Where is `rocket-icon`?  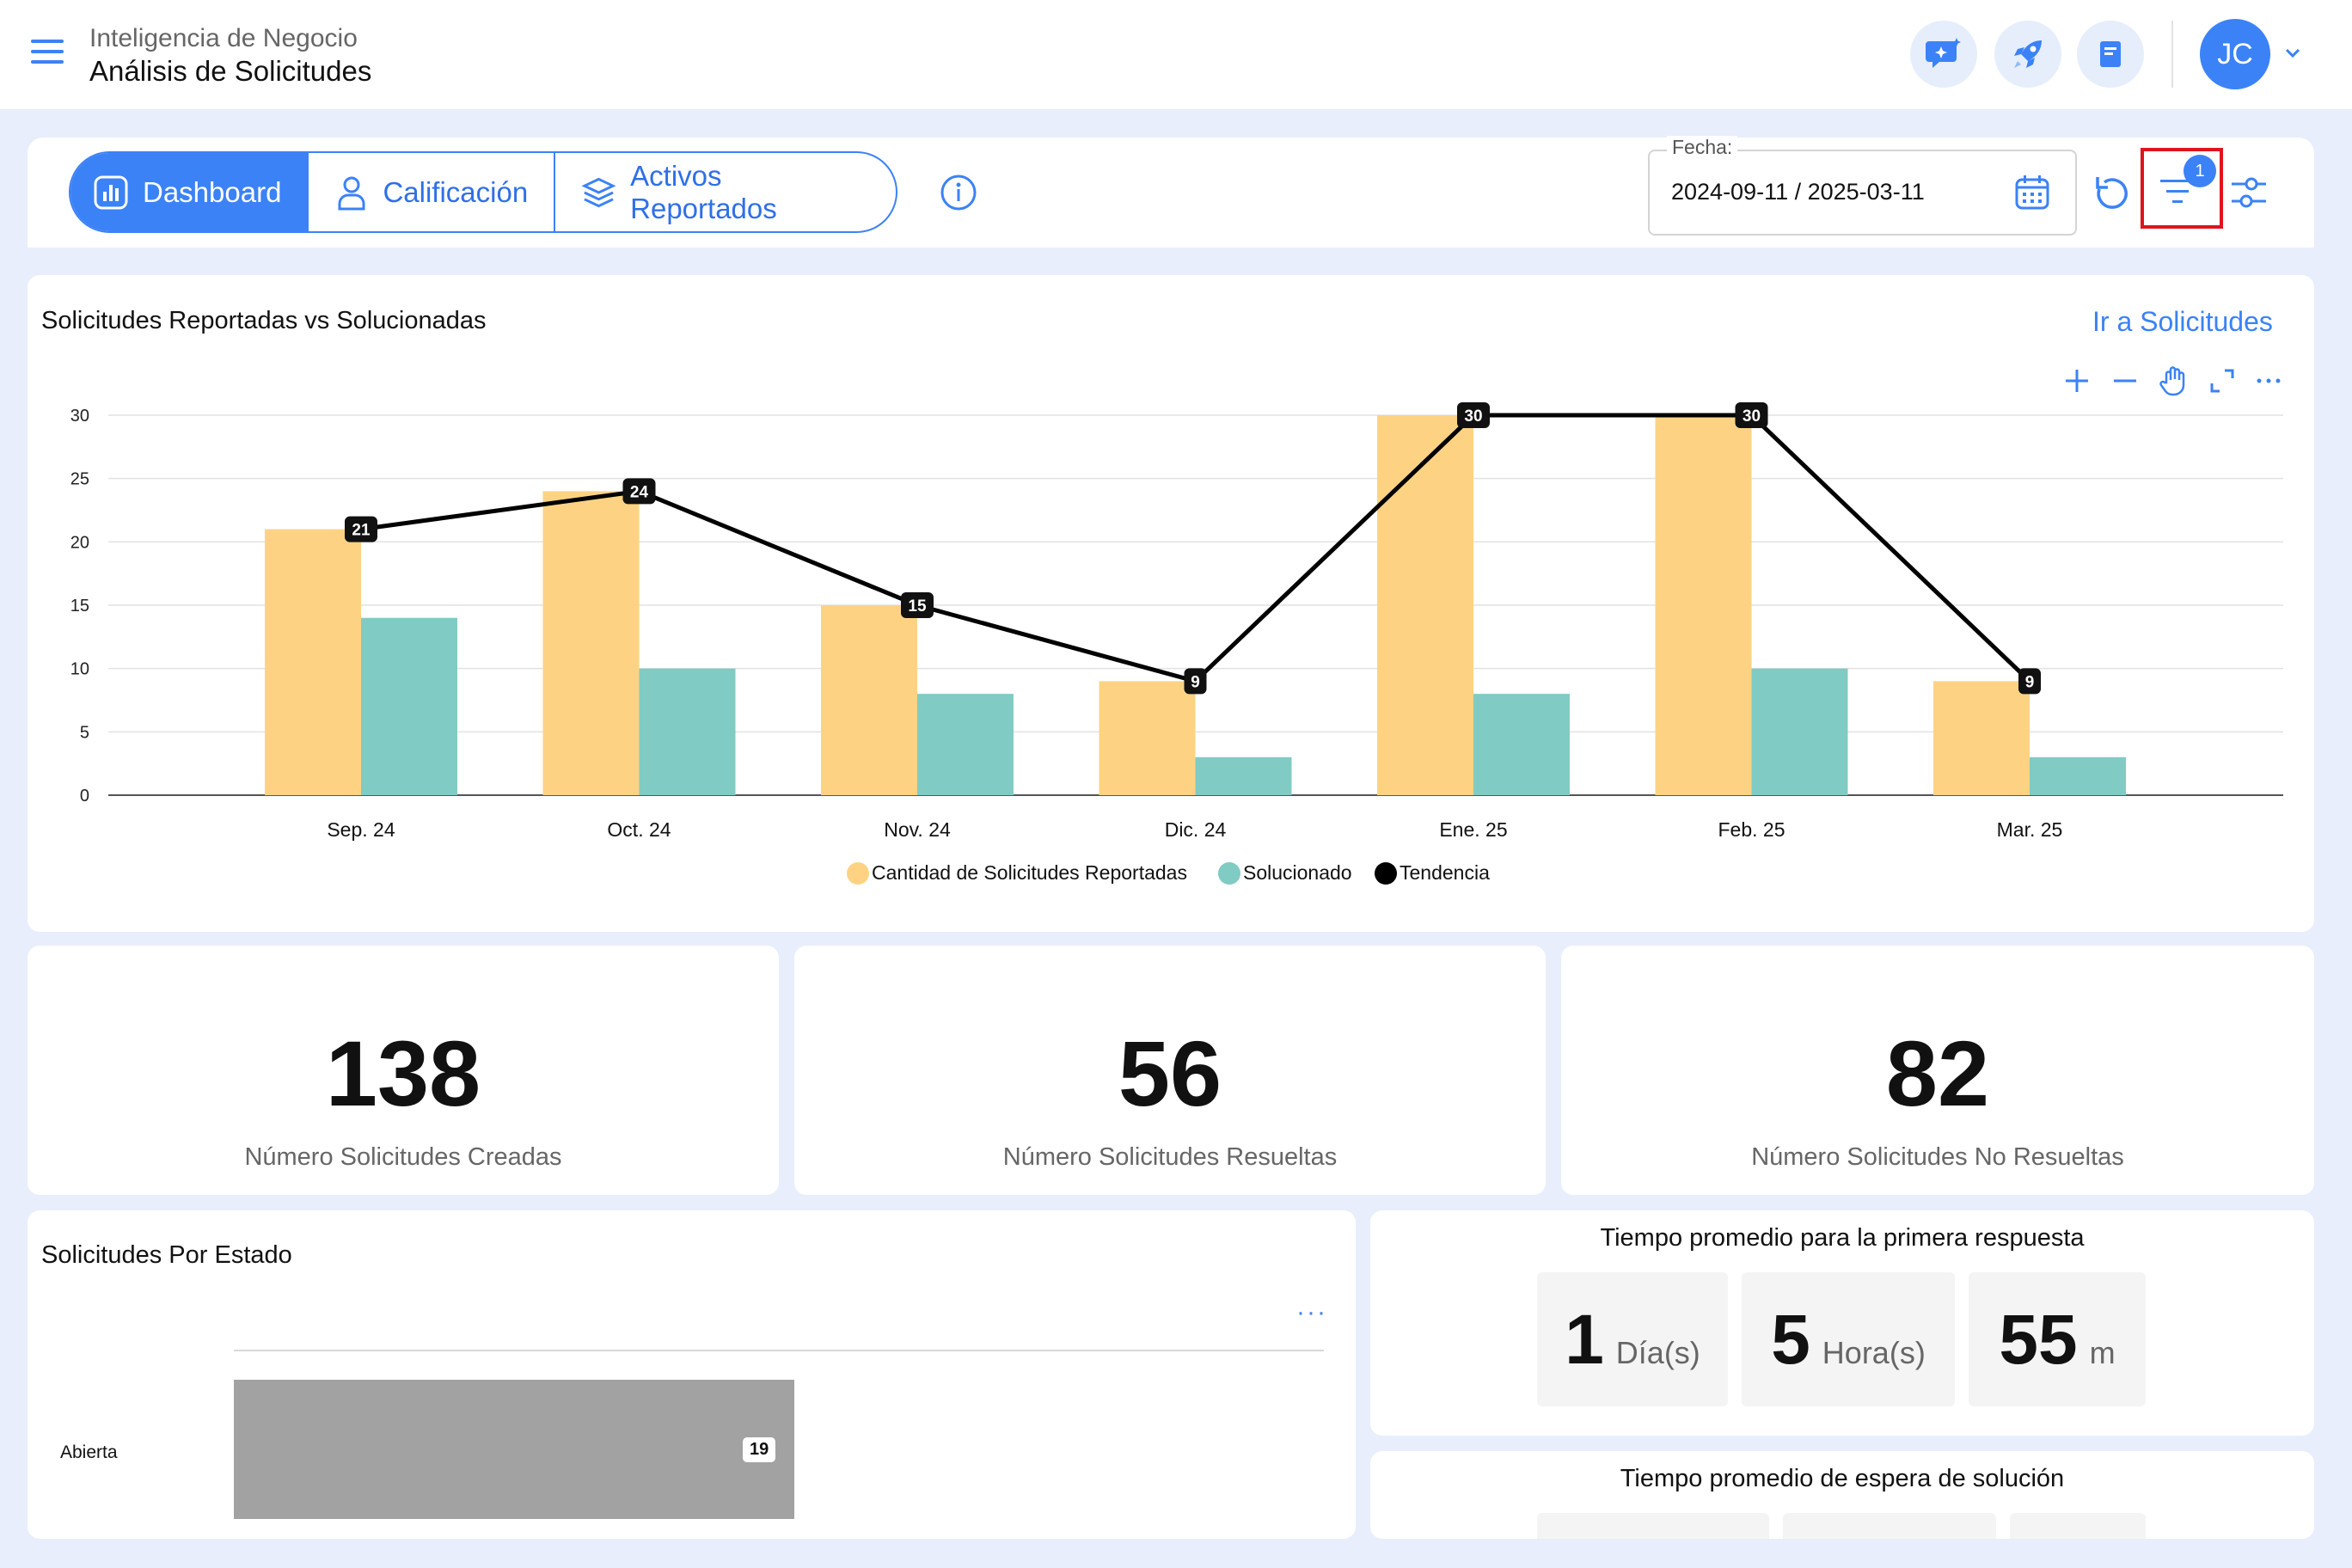
rocket-icon is located at coordinates (2028, 54).